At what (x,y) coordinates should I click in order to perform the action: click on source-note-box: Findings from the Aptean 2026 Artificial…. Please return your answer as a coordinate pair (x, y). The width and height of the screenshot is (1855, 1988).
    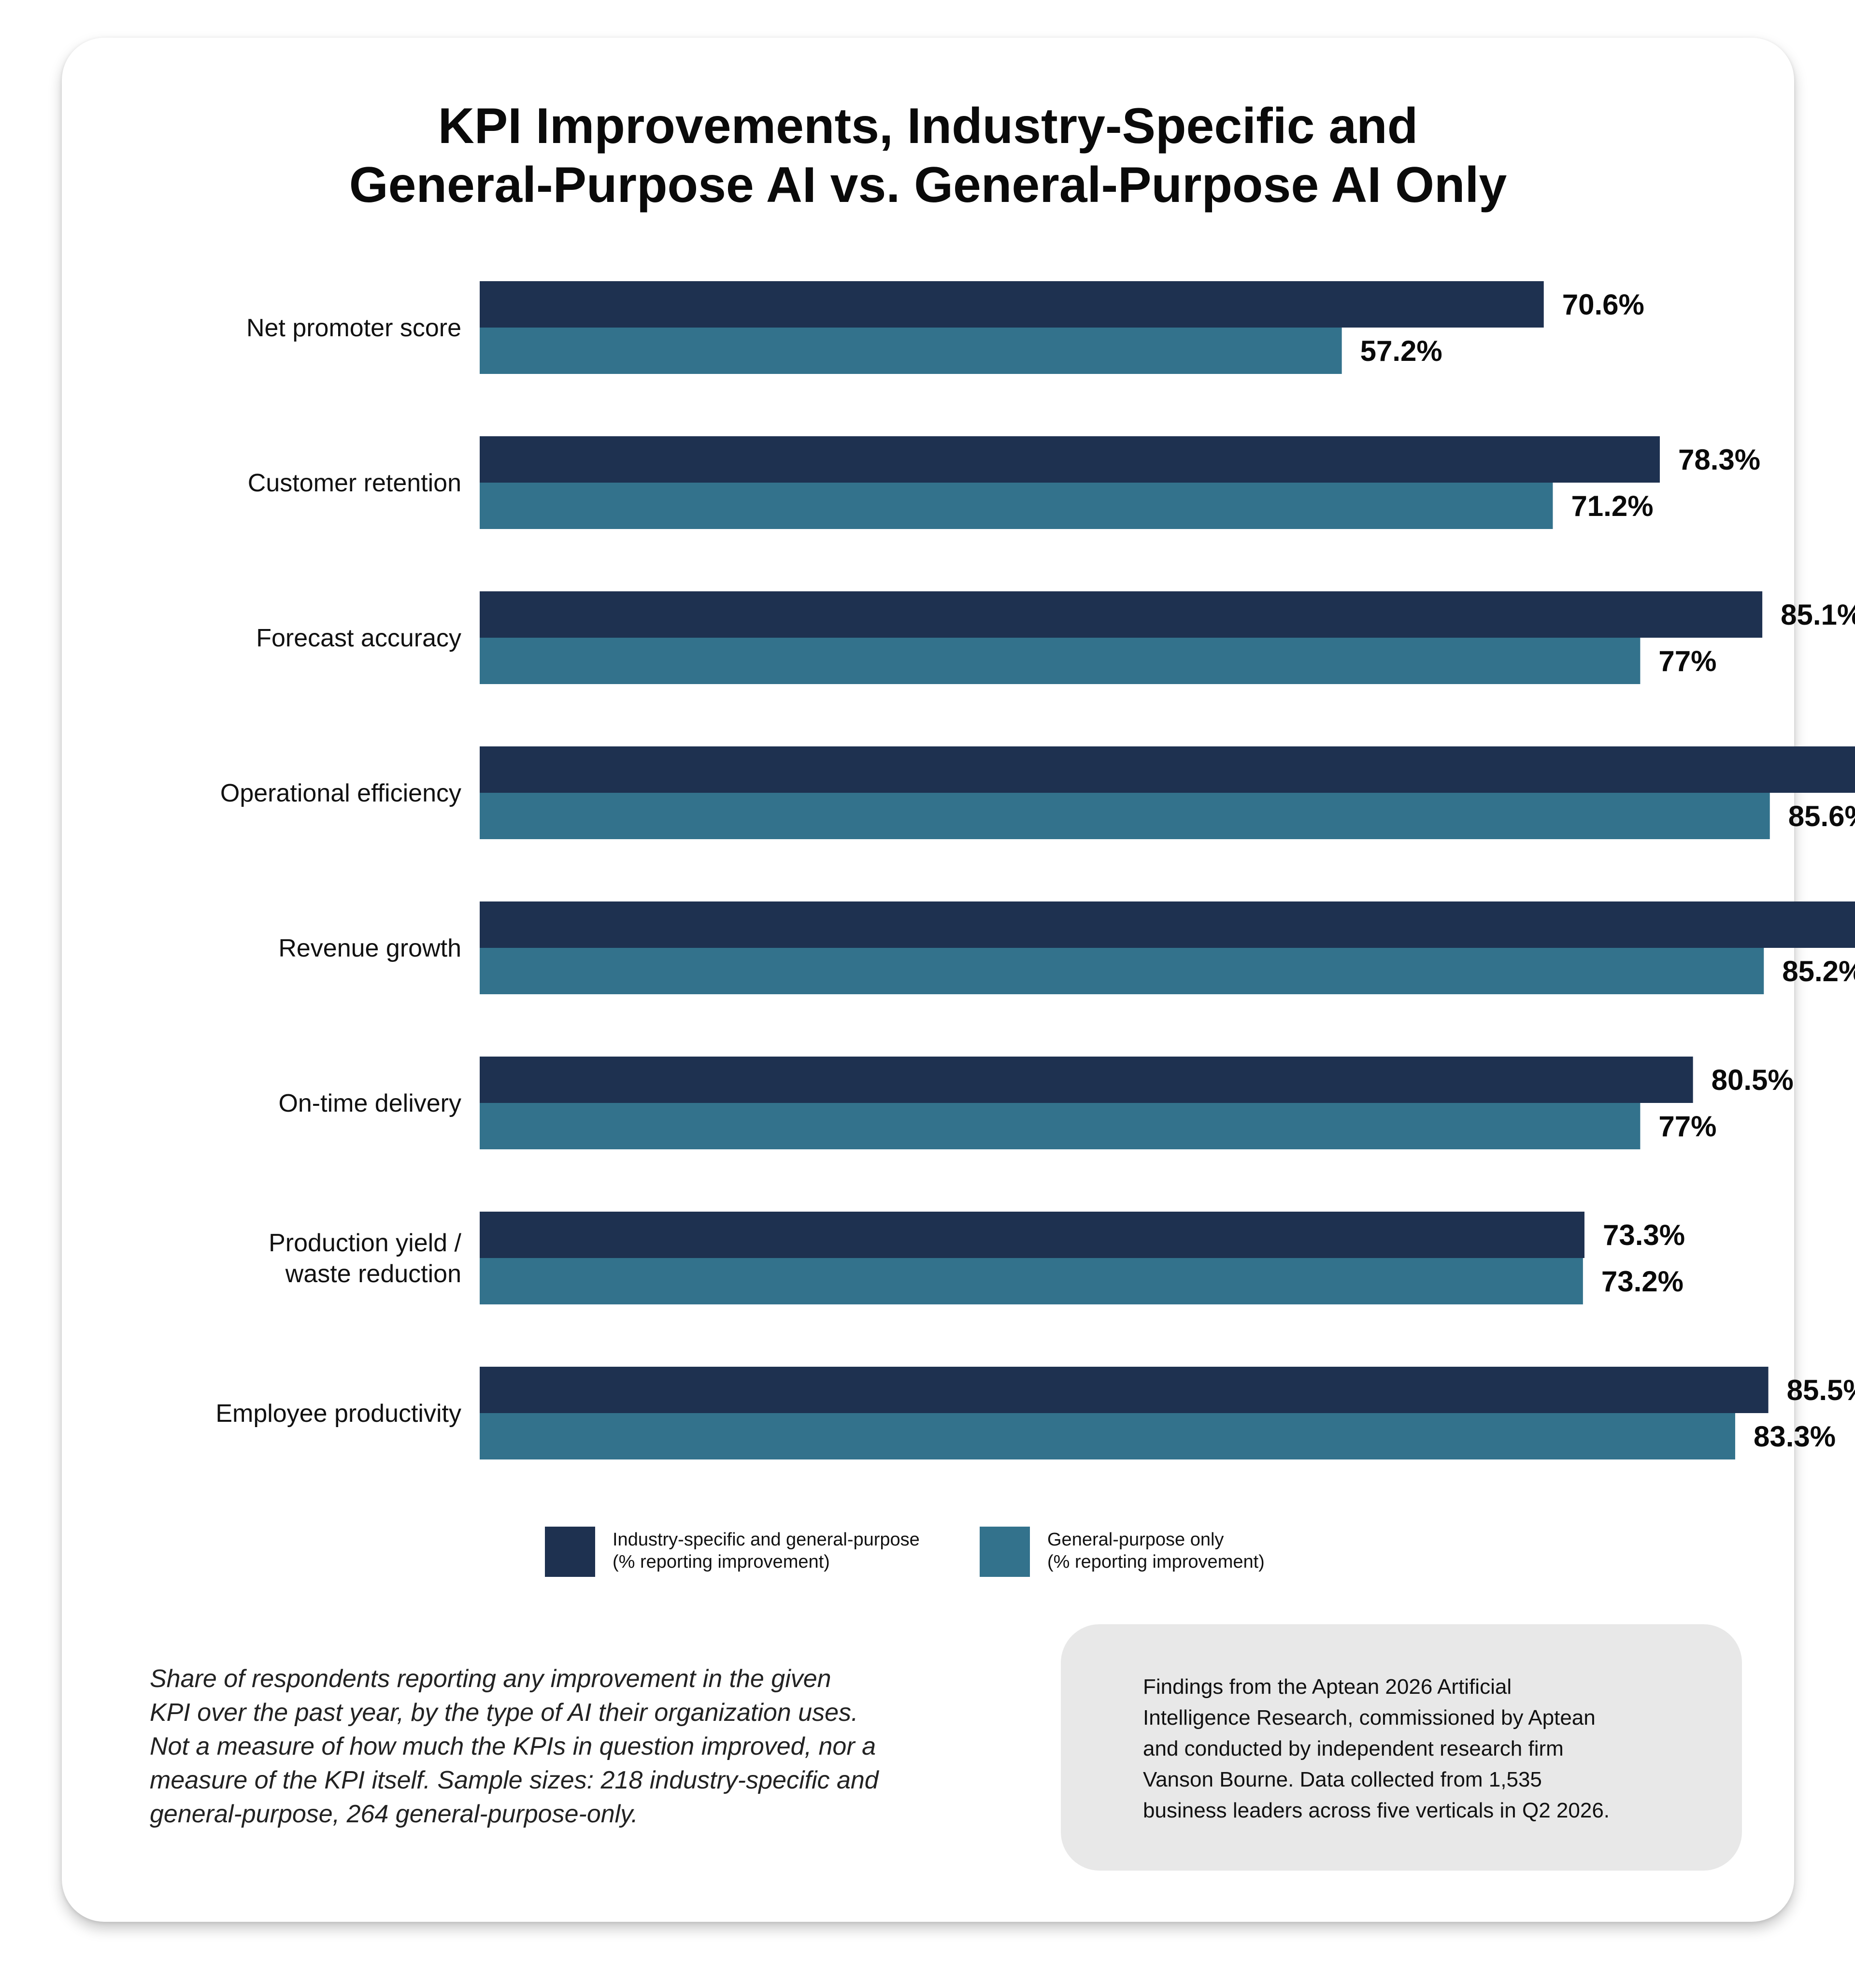
    Looking at the image, I should click on (1402, 1748).